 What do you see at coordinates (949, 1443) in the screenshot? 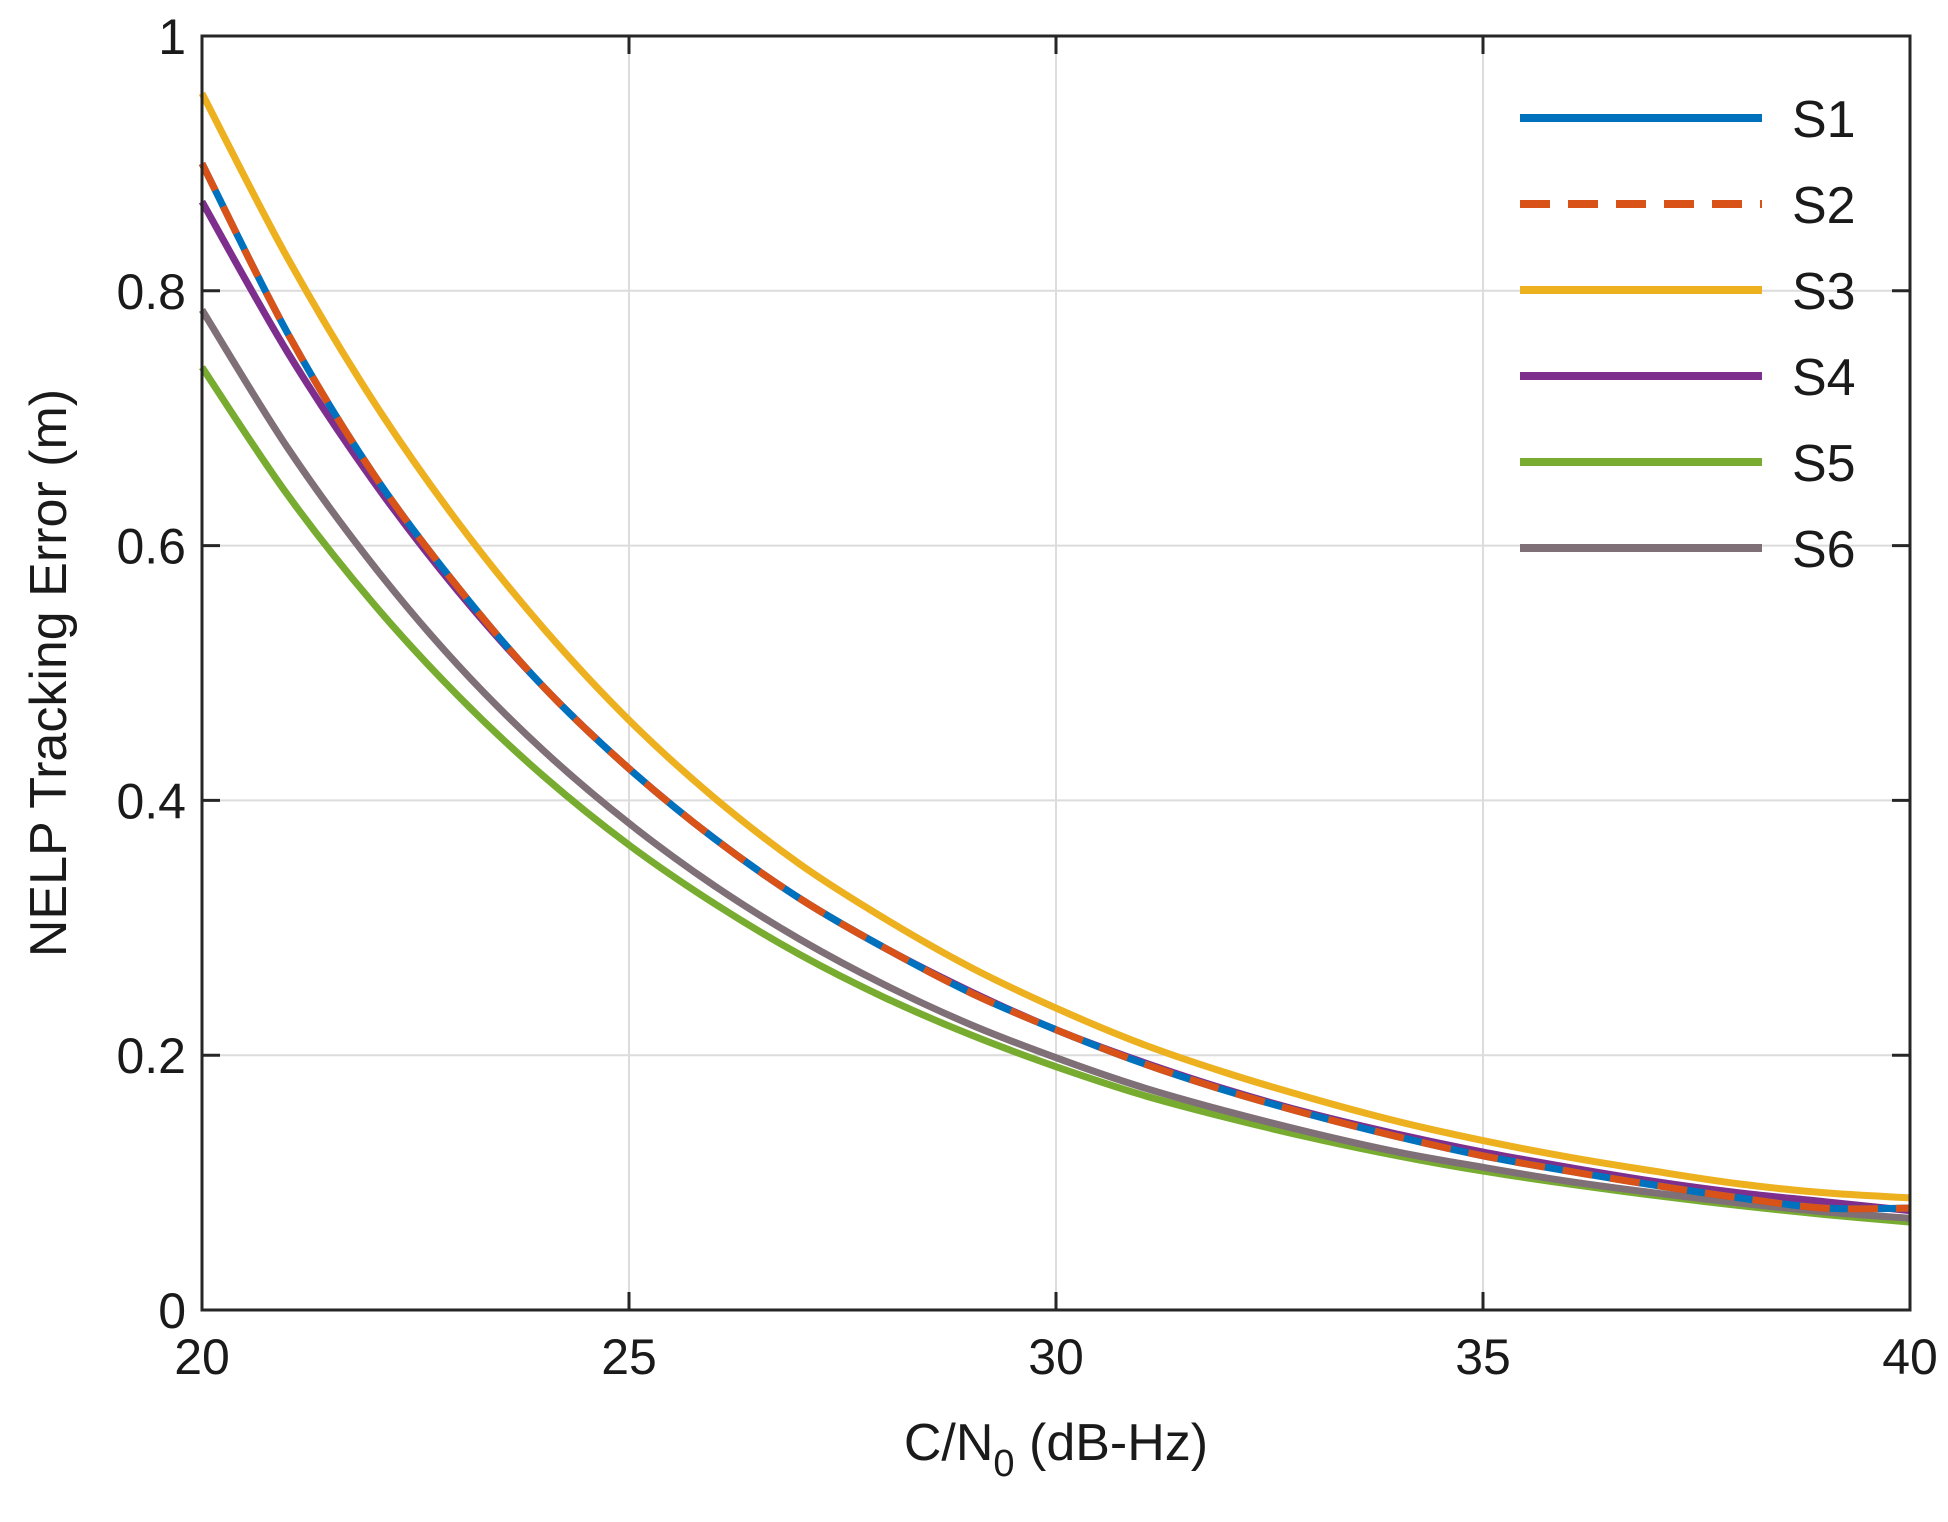
I see `x-axis-label-main: C/N` at bounding box center [949, 1443].